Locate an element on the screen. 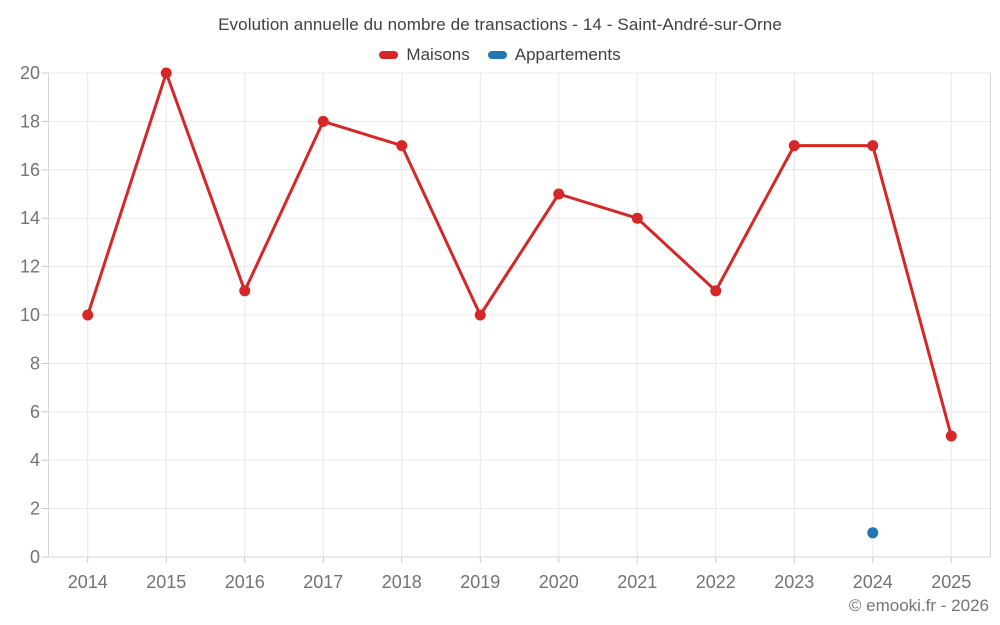 This screenshot has height=625, width=1000. legend-label-appartements: Appartements is located at coordinates (567, 54).